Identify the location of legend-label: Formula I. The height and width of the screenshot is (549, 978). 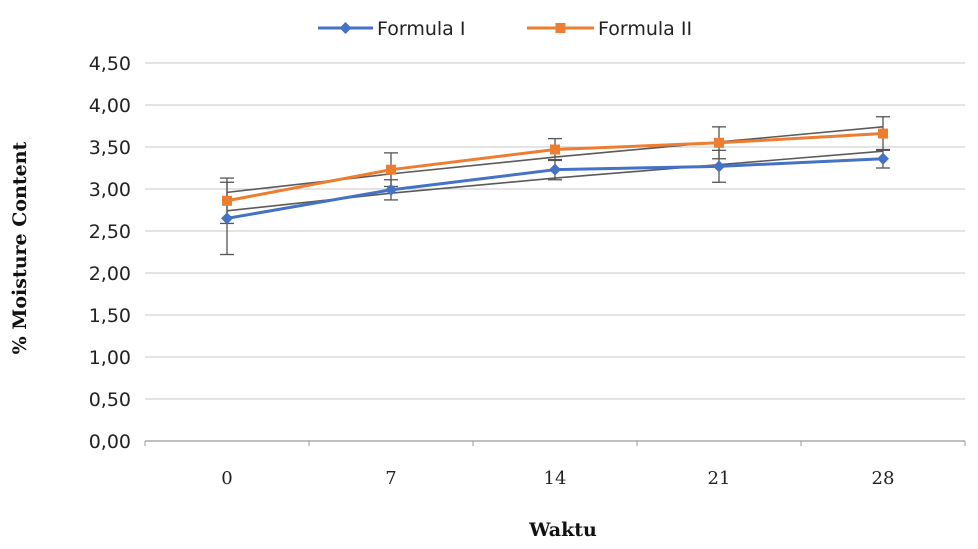
(421, 29).